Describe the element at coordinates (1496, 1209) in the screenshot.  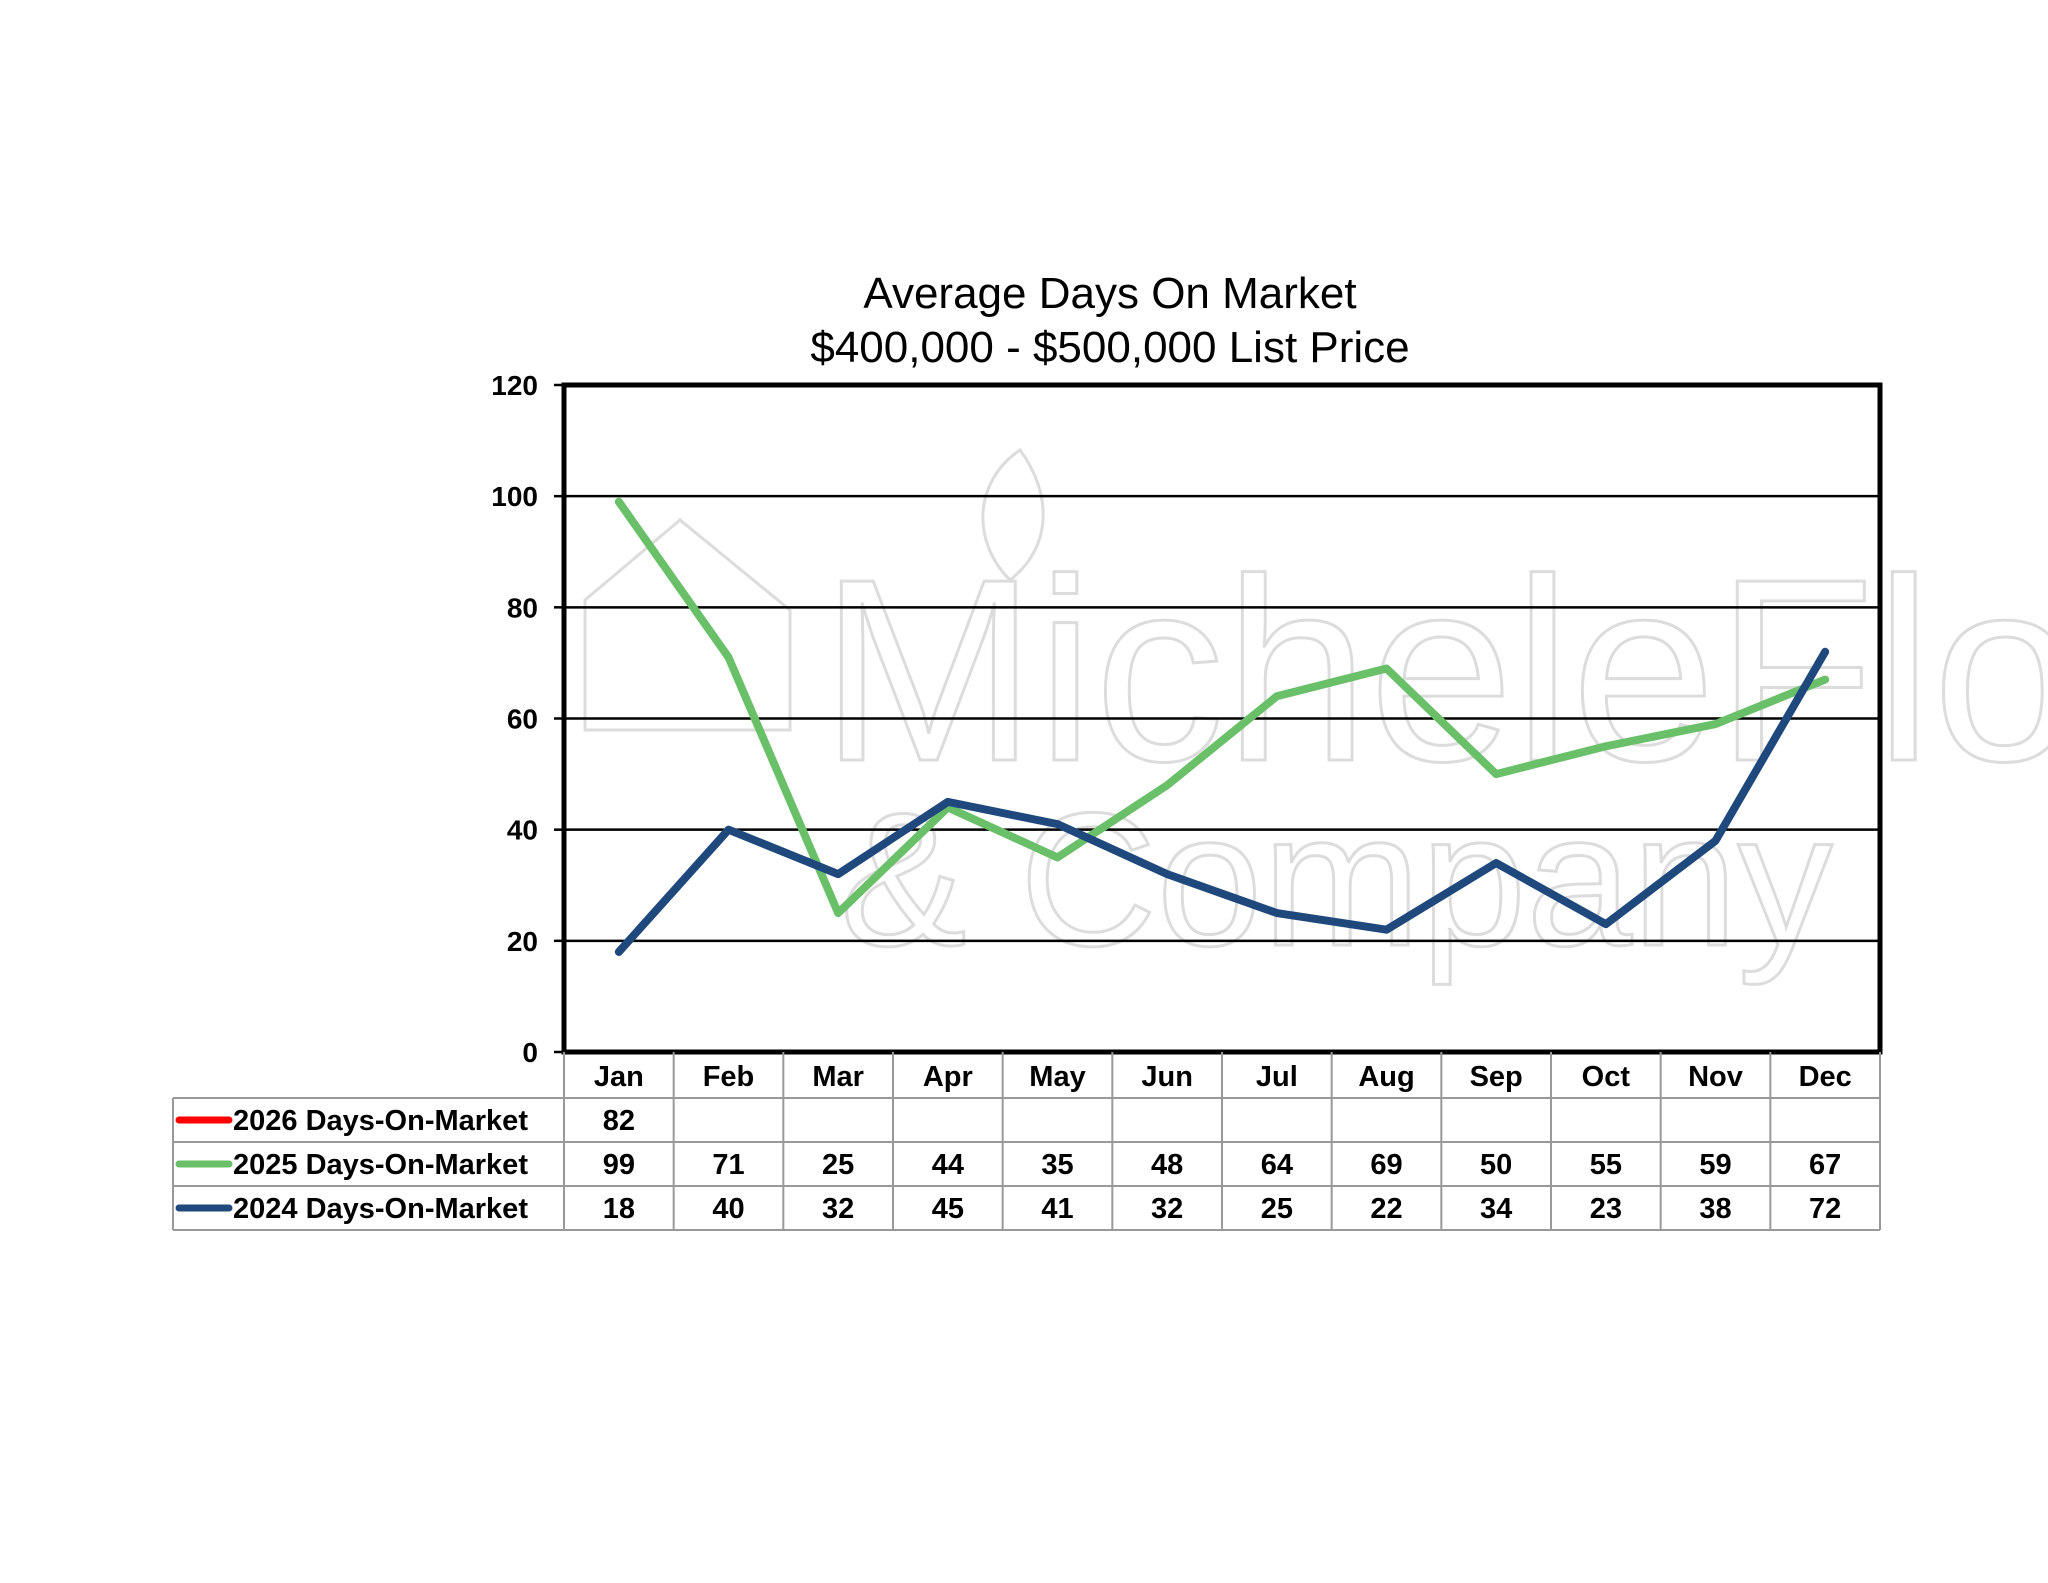
I see `table-value: 34` at that location.